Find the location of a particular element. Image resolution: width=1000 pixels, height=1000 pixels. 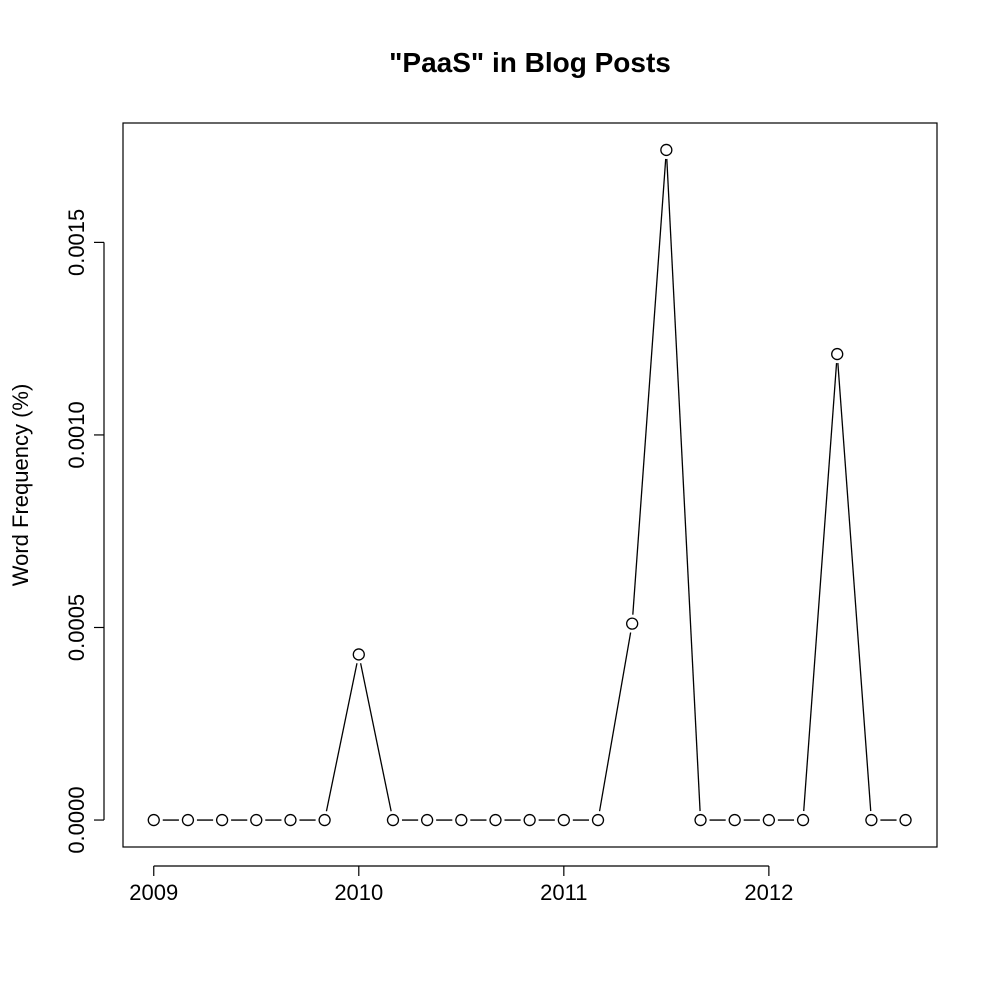

y-tick-label: 0.0000 is located at coordinates (76, 819).